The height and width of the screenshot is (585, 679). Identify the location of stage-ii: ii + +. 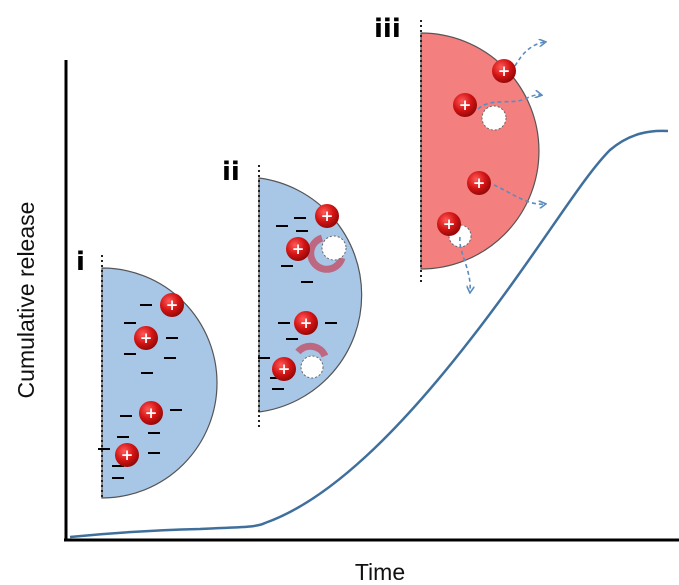
(292, 292).